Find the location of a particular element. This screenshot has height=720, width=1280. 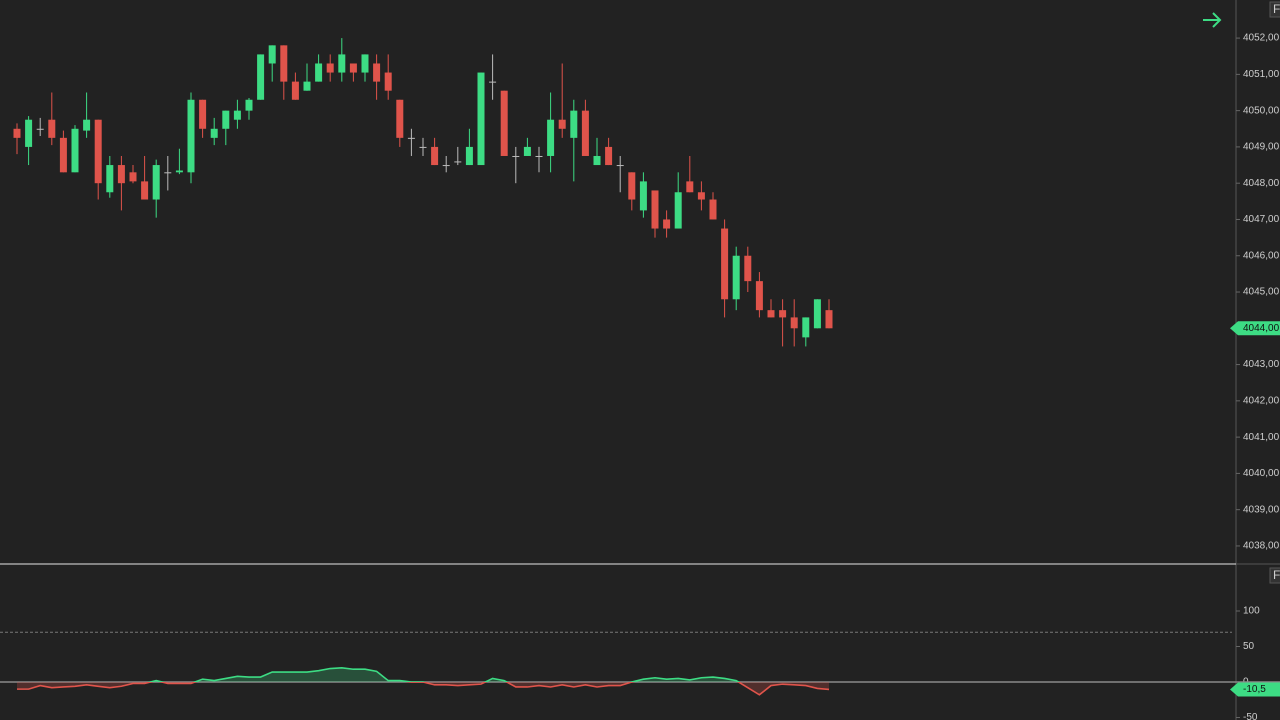

y-tick-label: 50 is located at coordinates (1249, 646).